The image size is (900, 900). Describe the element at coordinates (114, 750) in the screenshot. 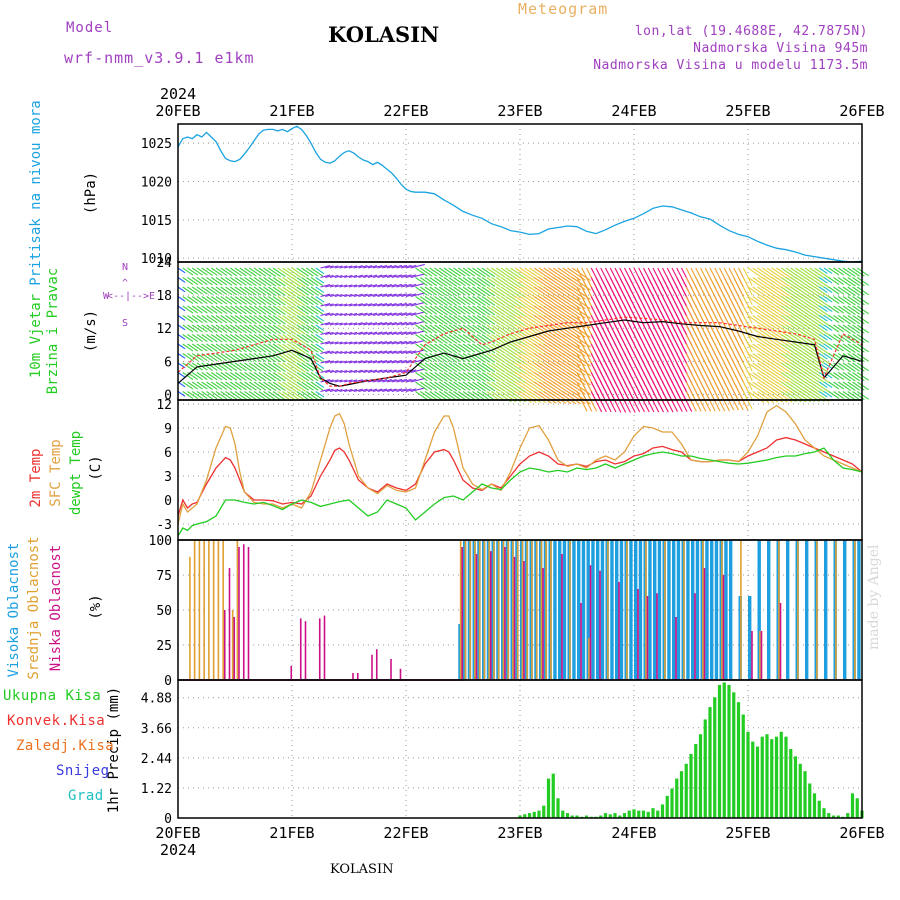

I see `precip-ylabel: 1hr Precip (mm)` at that location.